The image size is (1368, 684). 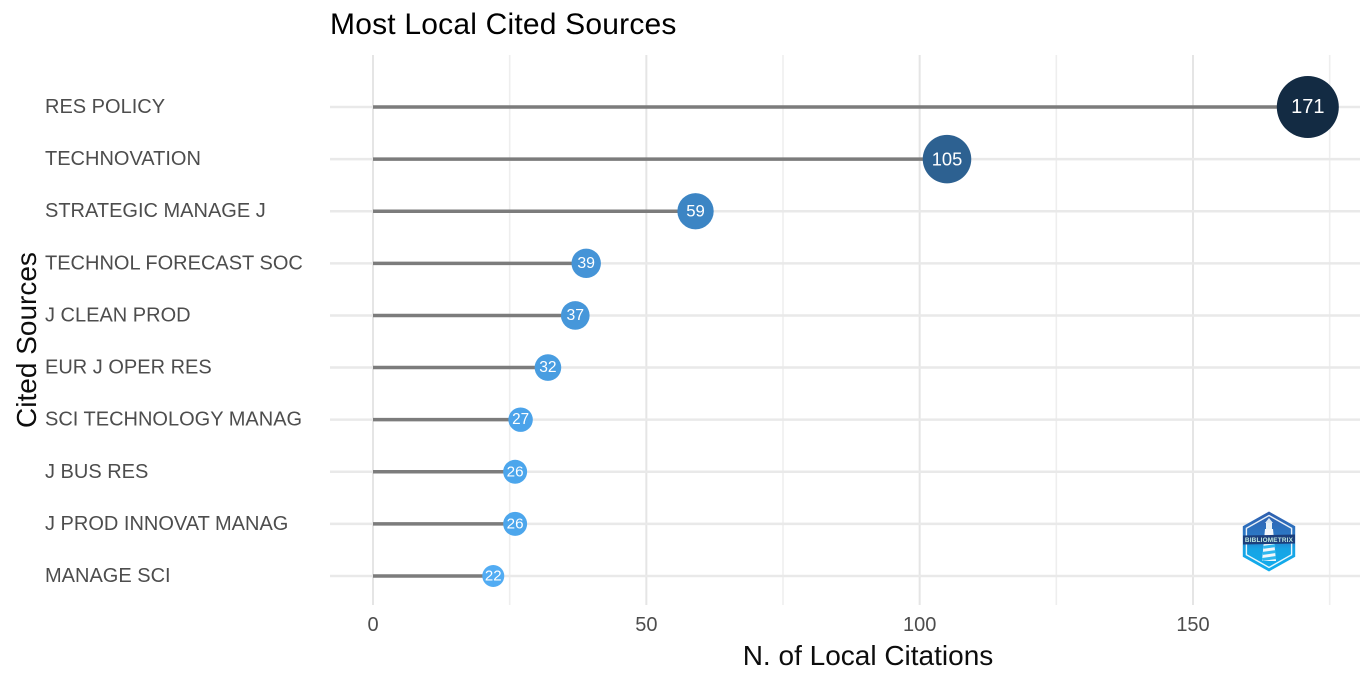 What do you see at coordinates (919, 625) in the screenshot?
I see `x-tick-label: 100` at bounding box center [919, 625].